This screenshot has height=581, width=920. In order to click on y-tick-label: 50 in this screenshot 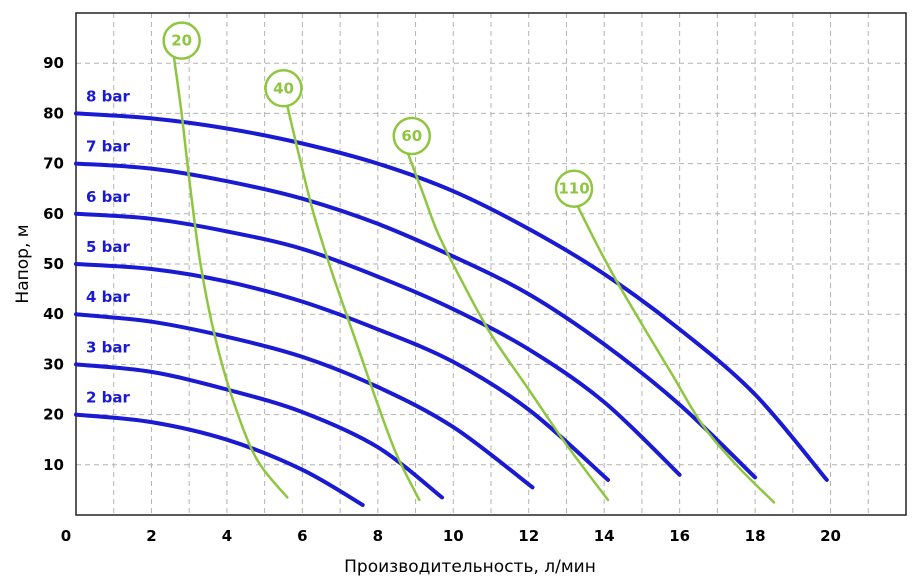, I will do `click(53, 264)`.